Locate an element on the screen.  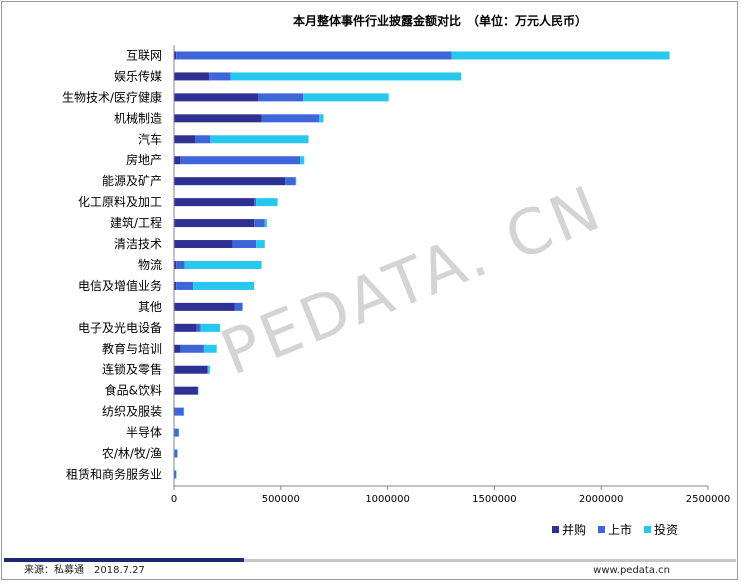
footer-bar-light is located at coordinates (490, 560).